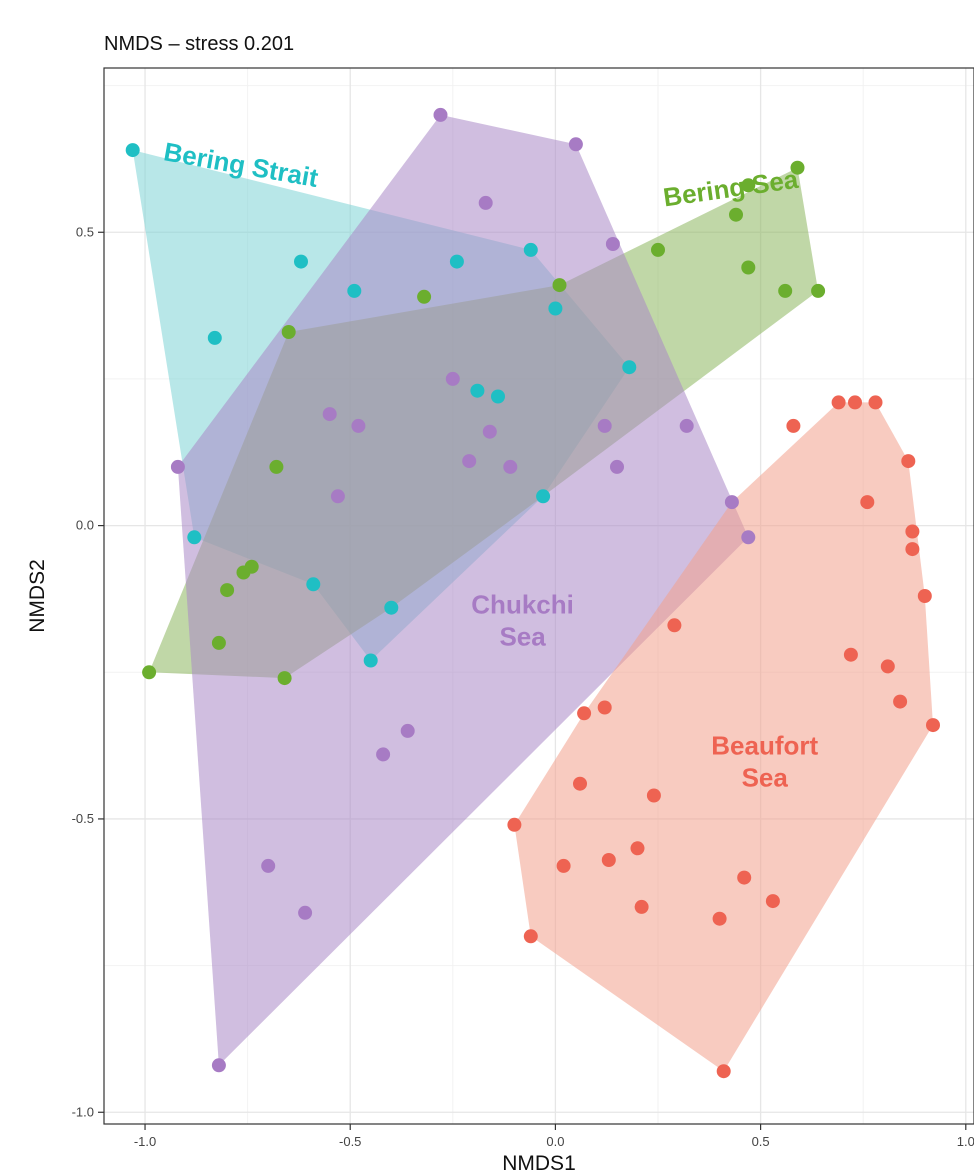 The width and height of the screenshot is (974, 1176). Describe the element at coordinates (350, 1141) in the screenshot. I see `x-tick-label: -0.5` at that location.